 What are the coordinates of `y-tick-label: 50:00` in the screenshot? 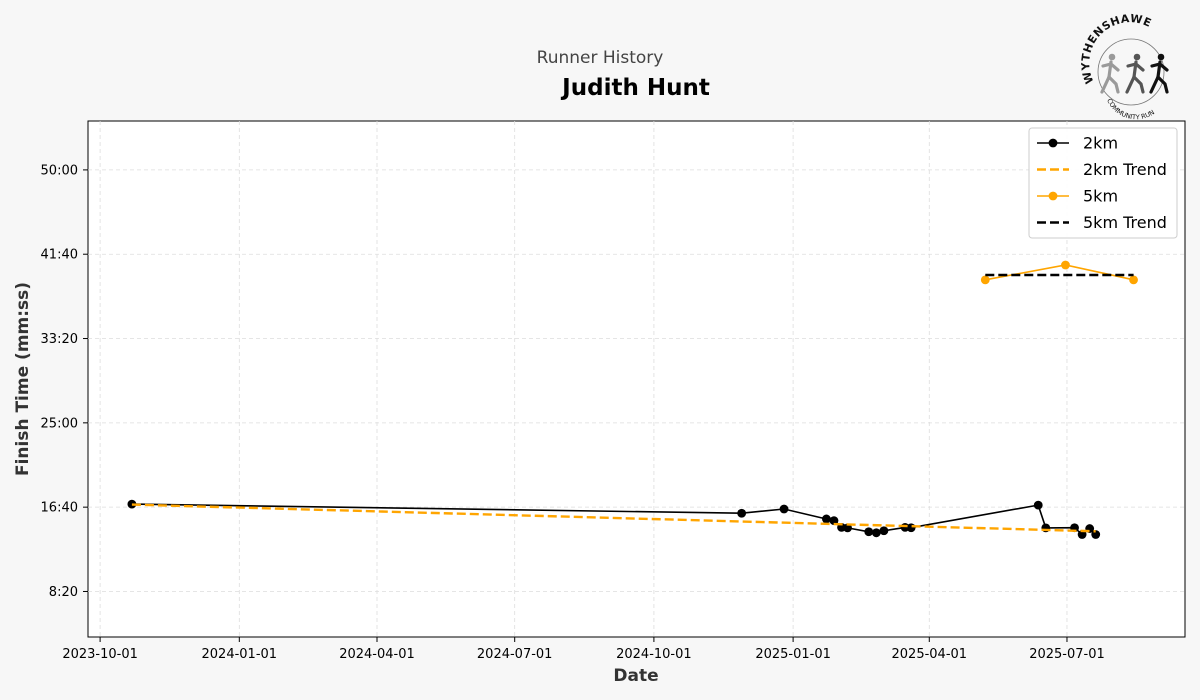 It's located at (59, 170).